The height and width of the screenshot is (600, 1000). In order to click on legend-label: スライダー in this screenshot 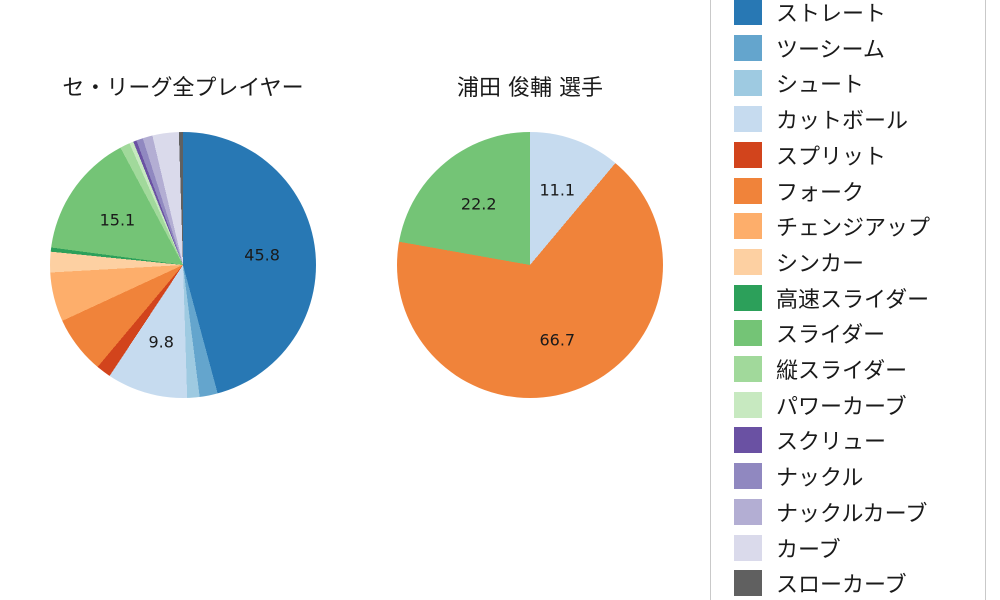, I will do `click(831, 336)`.